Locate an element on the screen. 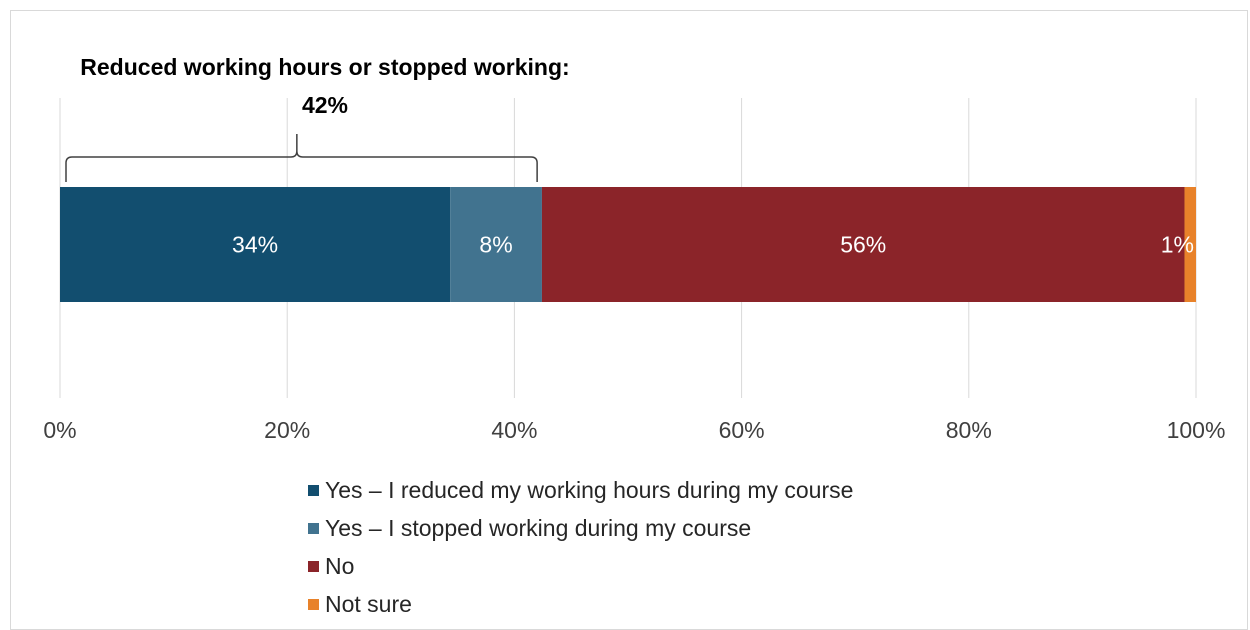 The width and height of the screenshot is (1250, 630). x-tick-label: 60% is located at coordinates (742, 430).